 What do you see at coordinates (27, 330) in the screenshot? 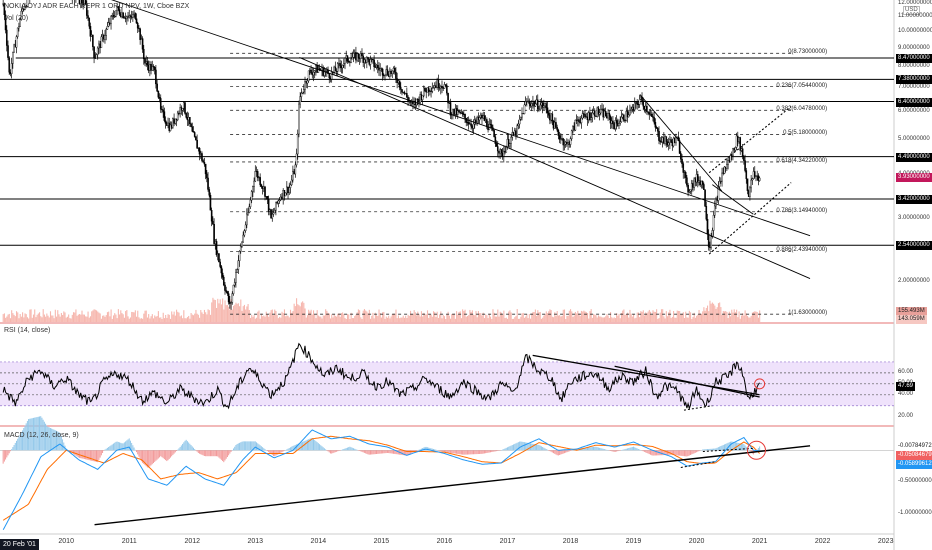
I see `rsi-label: RSI (14, close)` at bounding box center [27, 330].